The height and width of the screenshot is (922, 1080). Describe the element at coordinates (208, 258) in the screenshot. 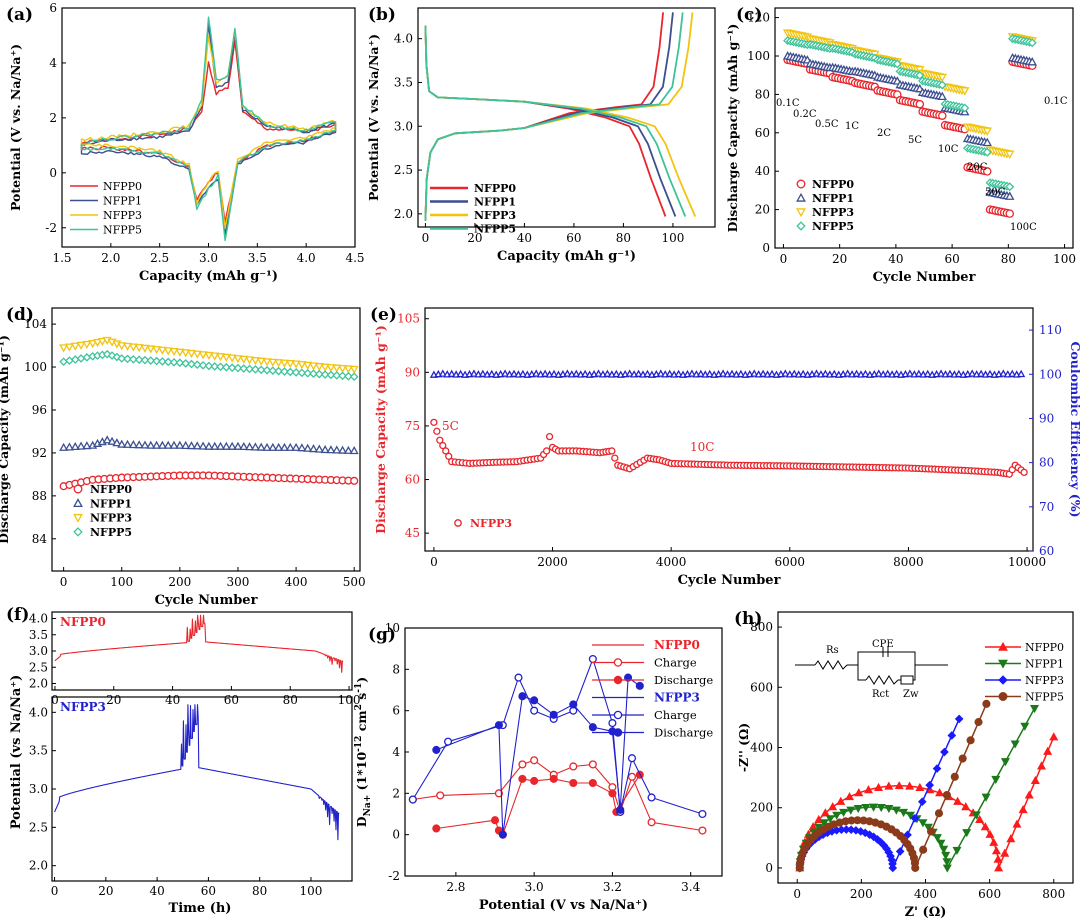

I see `x-tick-label: 3.0` at that location.